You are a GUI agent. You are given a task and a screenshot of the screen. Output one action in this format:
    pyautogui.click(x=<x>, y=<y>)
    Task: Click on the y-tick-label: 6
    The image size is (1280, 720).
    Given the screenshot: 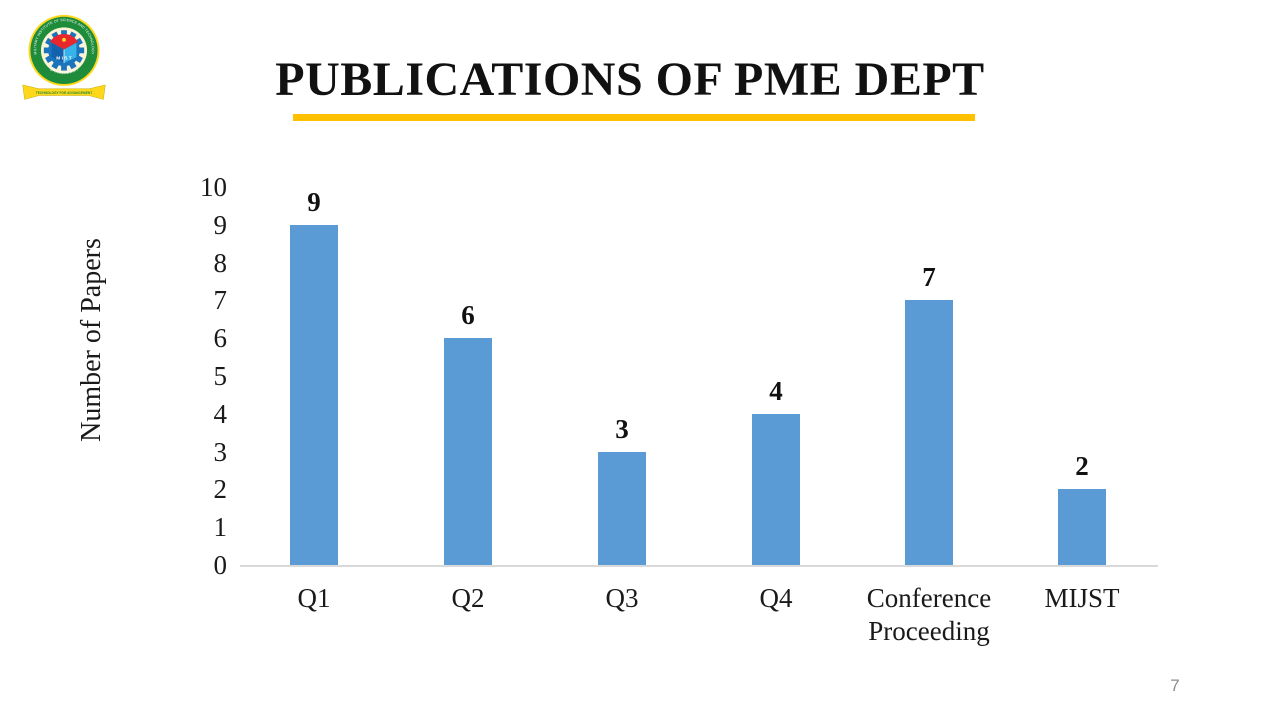 What is the action you would take?
    pyautogui.click(x=220, y=338)
    